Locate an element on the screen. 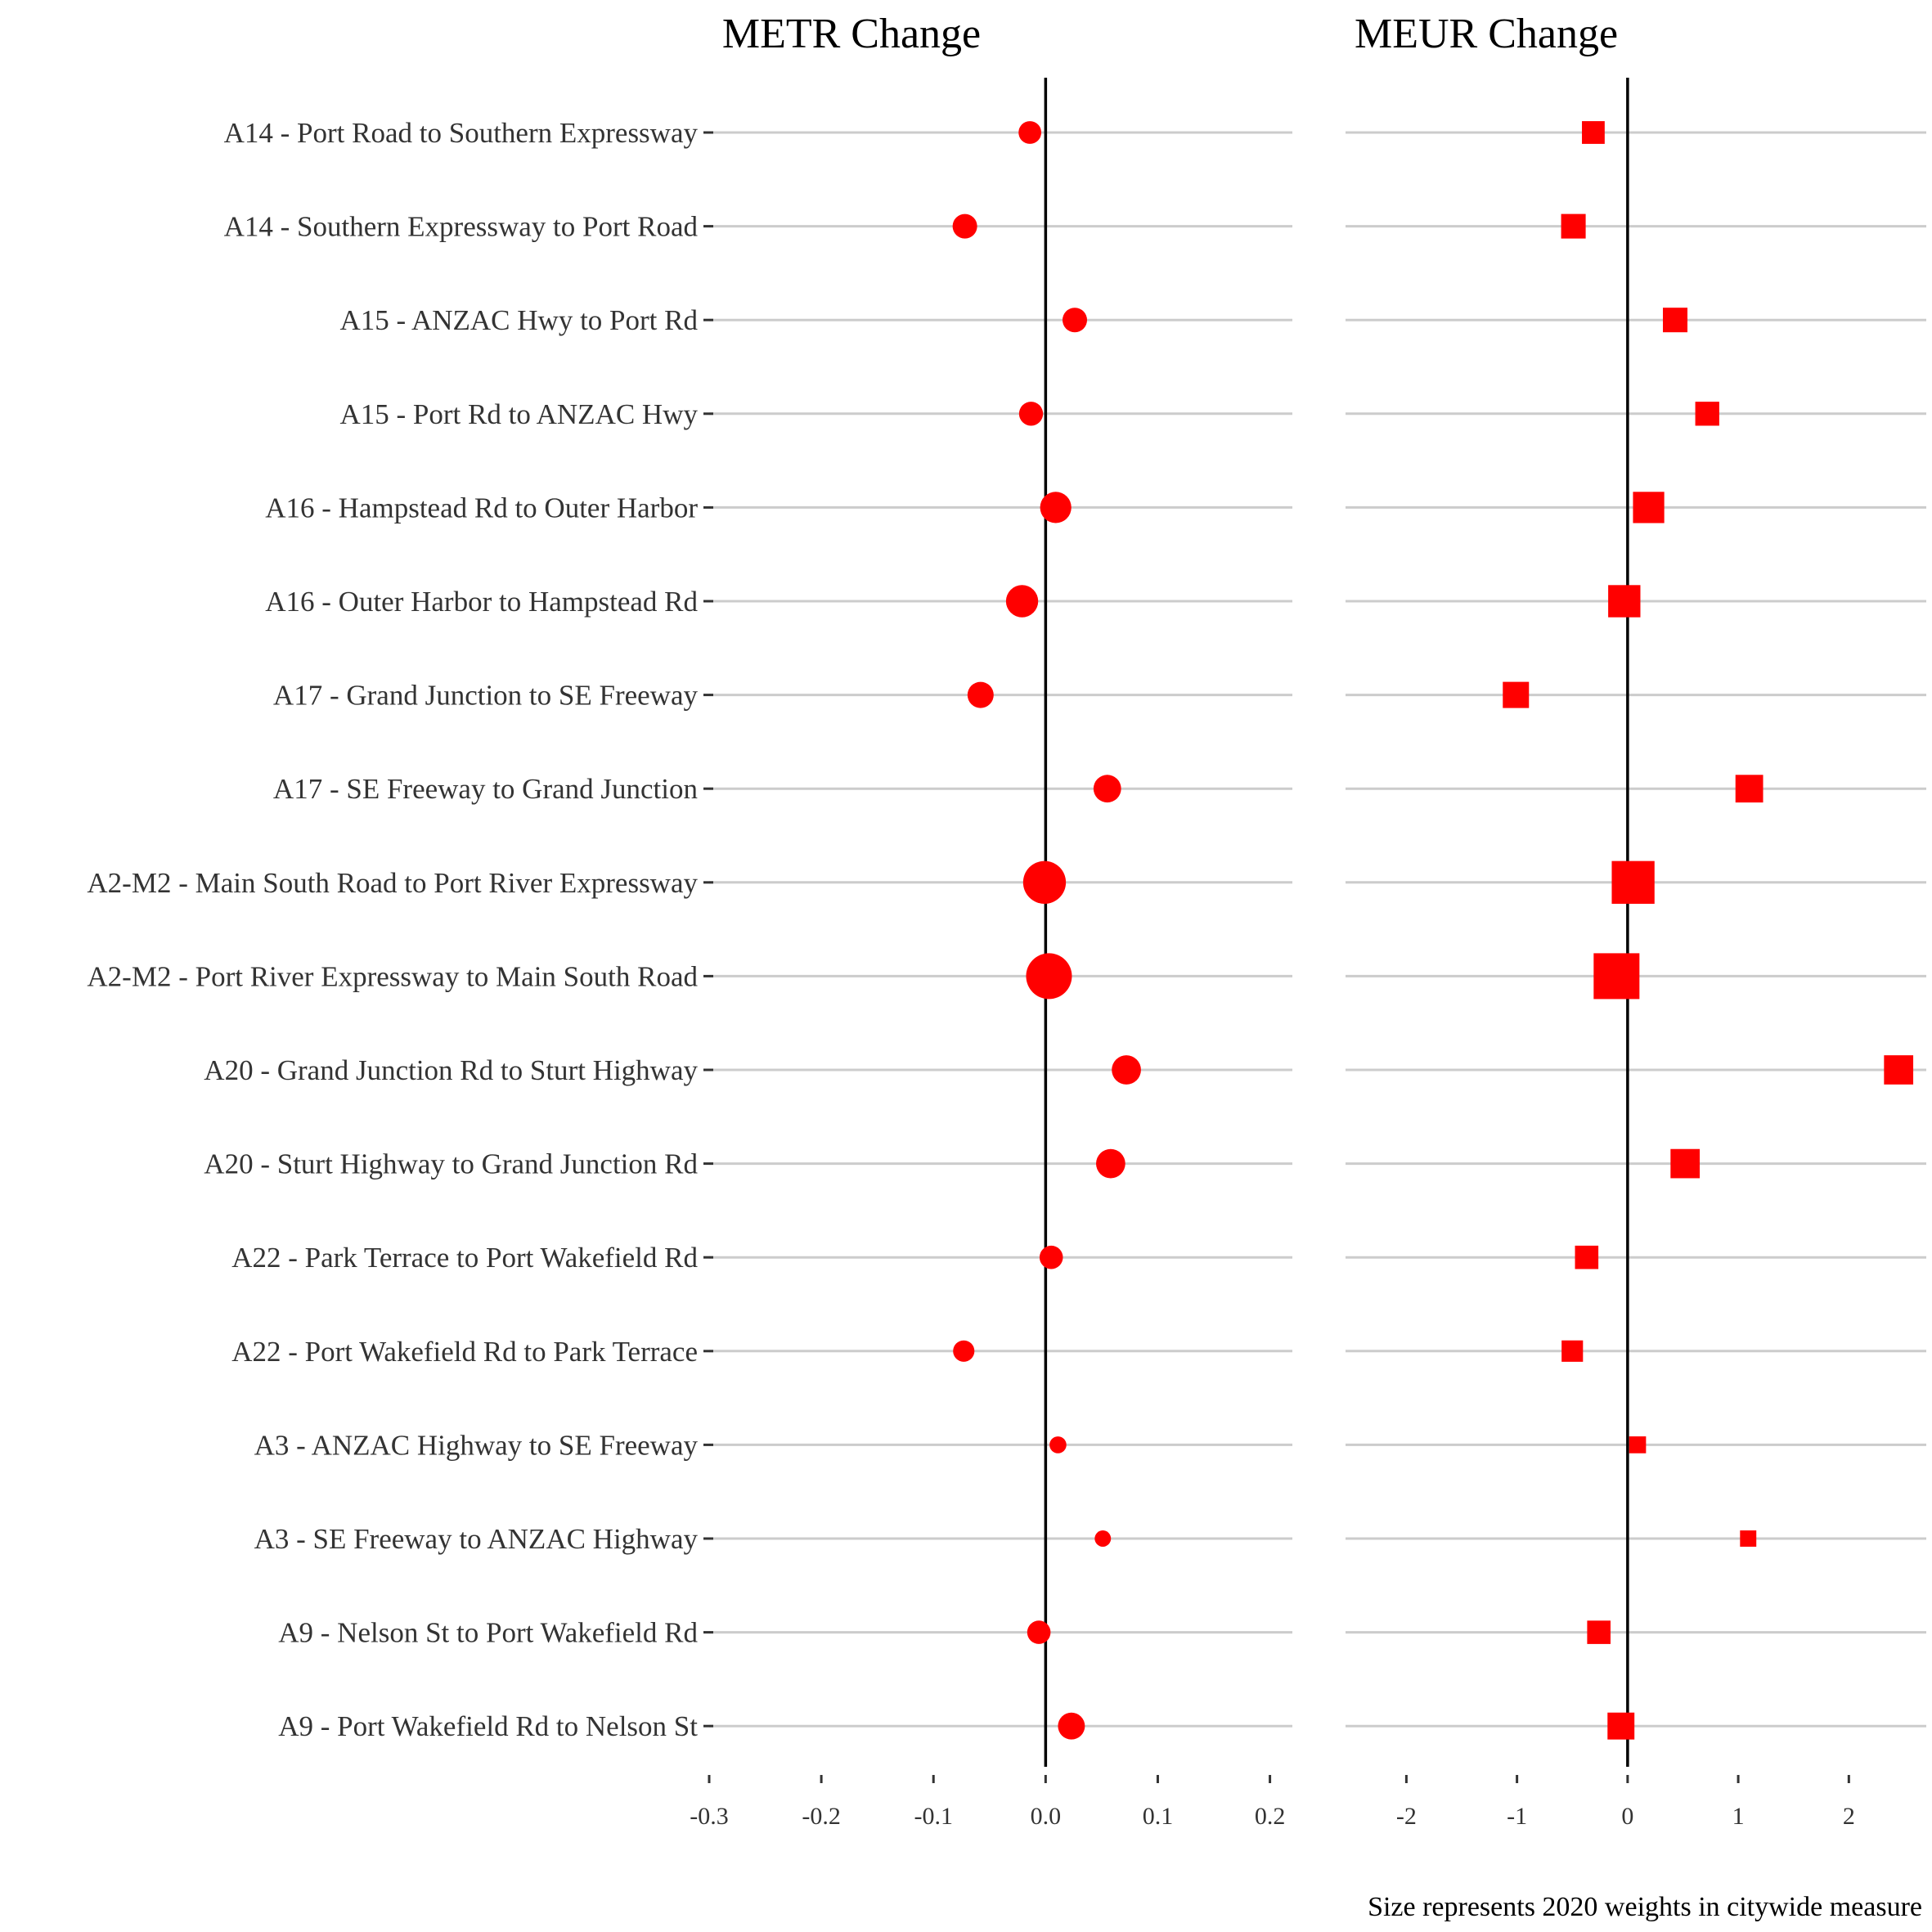 The image size is (1932, 1932). metr-x-tick-label: -0.2 is located at coordinates (821, 1816).